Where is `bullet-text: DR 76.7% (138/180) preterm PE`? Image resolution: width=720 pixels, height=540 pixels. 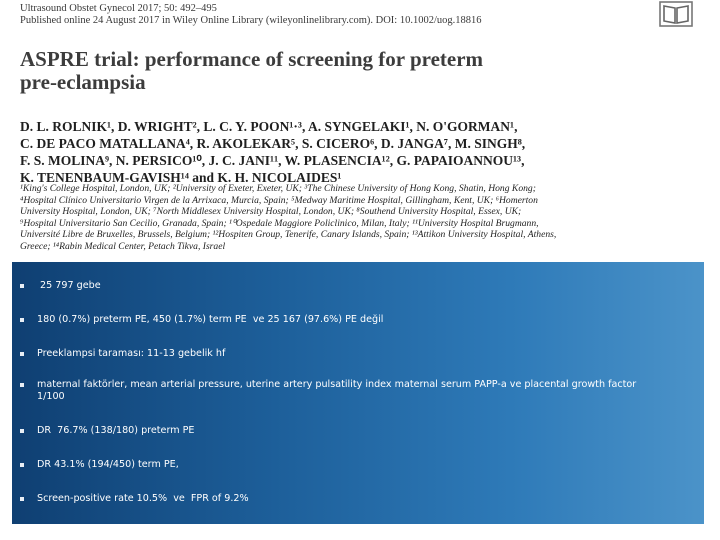 bullet-text: DR 76.7% (138/180) preterm PE is located at coordinates (116, 430).